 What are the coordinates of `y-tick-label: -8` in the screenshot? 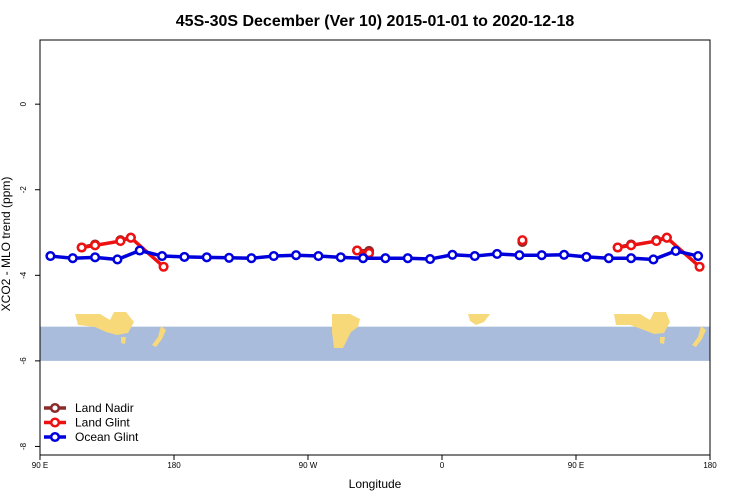 It's located at (23, 446).